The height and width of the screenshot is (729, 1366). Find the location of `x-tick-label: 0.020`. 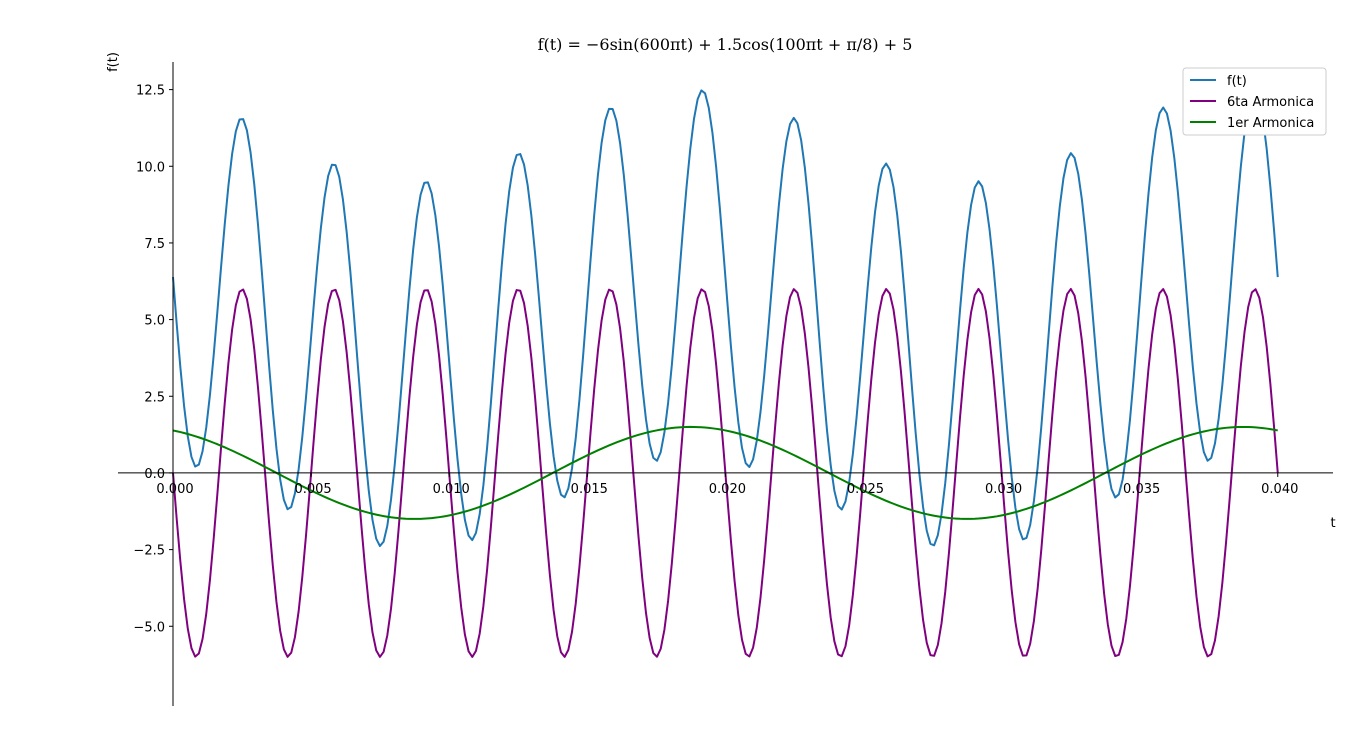

x-tick-label: 0.020 is located at coordinates (727, 489).